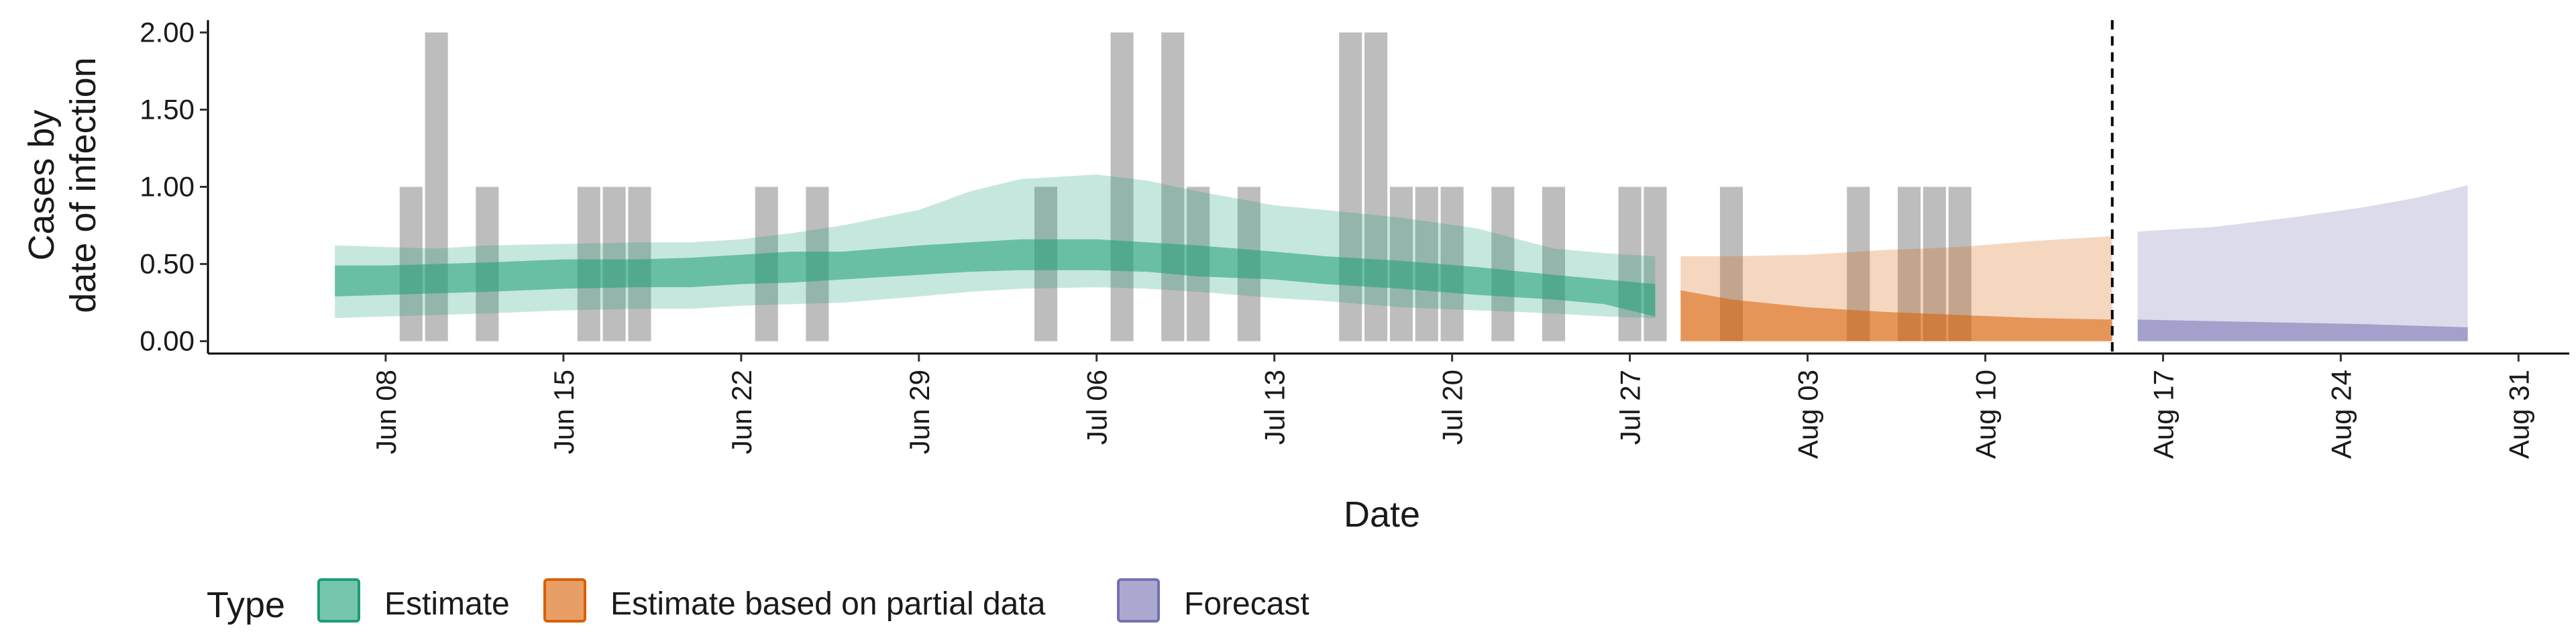  Describe the element at coordinates (1896, 315) in the screenshot. I see `band-inner-estimate-based-on-partial-data` at that location.